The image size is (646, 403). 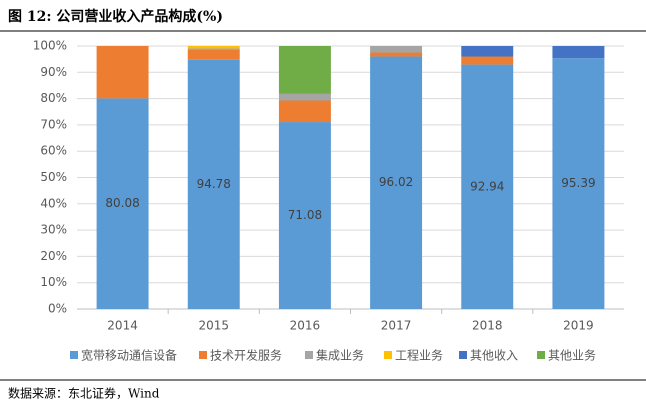 I want to click on y-tick-label: 100%, so click(x=50, y=46).